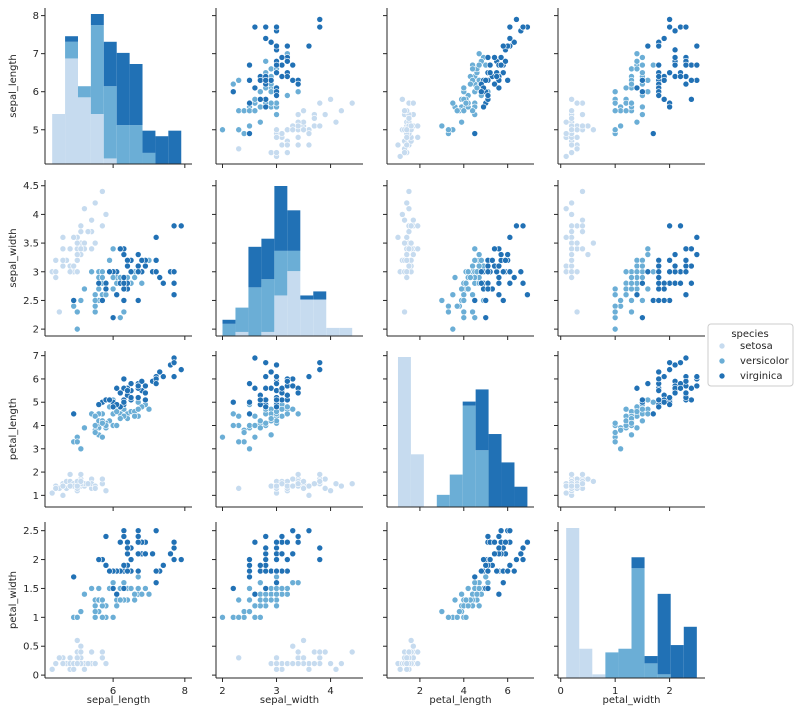  What do you see at coordinates (13, 429) in the screenshot?
I see `y-axis-label-petal_length: petal_length` at bounding box center [13, 429].